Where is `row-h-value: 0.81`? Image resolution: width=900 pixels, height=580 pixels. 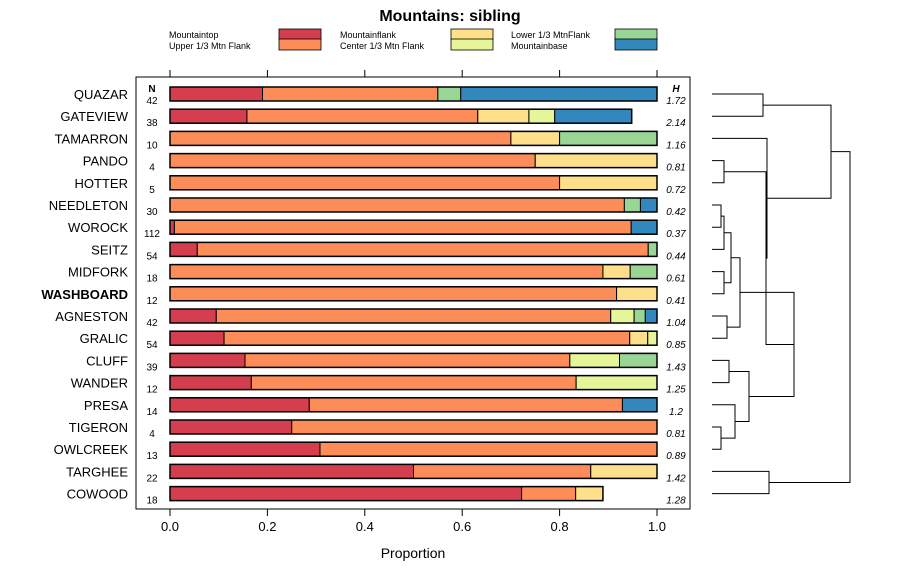
row-h-value: 0.81 is located at coordinates (675, 168).